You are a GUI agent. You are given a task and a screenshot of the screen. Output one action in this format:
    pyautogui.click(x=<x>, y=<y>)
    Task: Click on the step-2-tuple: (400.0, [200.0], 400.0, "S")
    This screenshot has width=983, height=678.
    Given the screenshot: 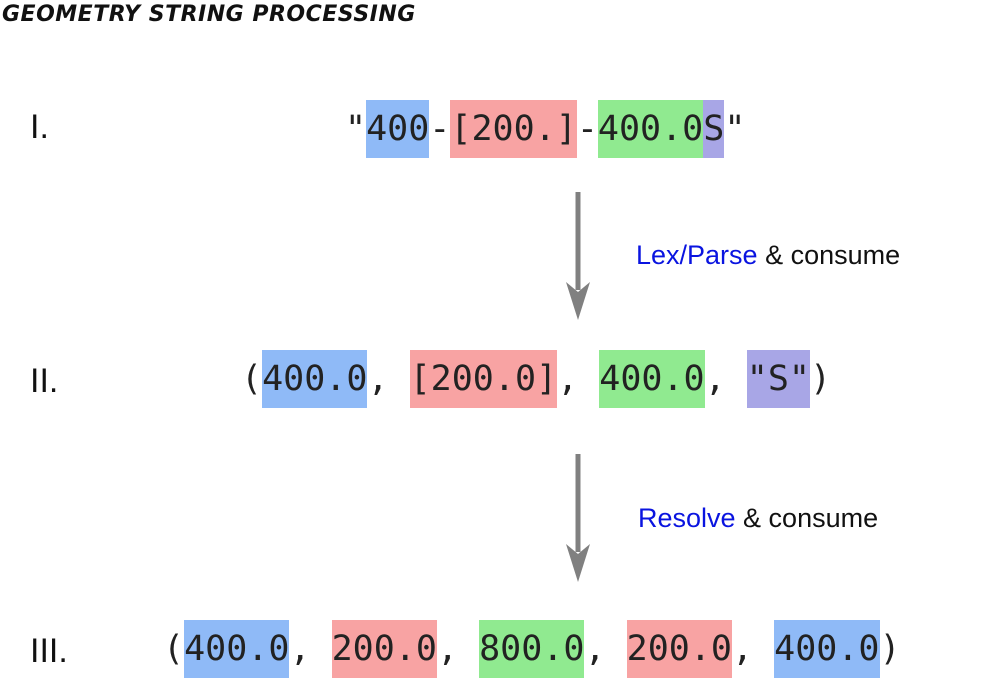 What is the action you would take?
    pyautogui.click(x=536, y=379)
    